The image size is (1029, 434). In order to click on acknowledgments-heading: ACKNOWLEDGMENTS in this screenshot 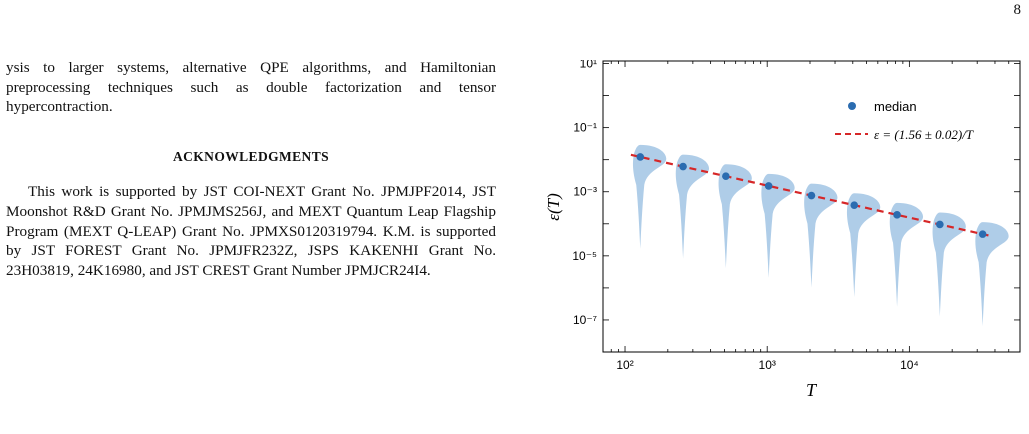, I will do `click(251, 156)`.